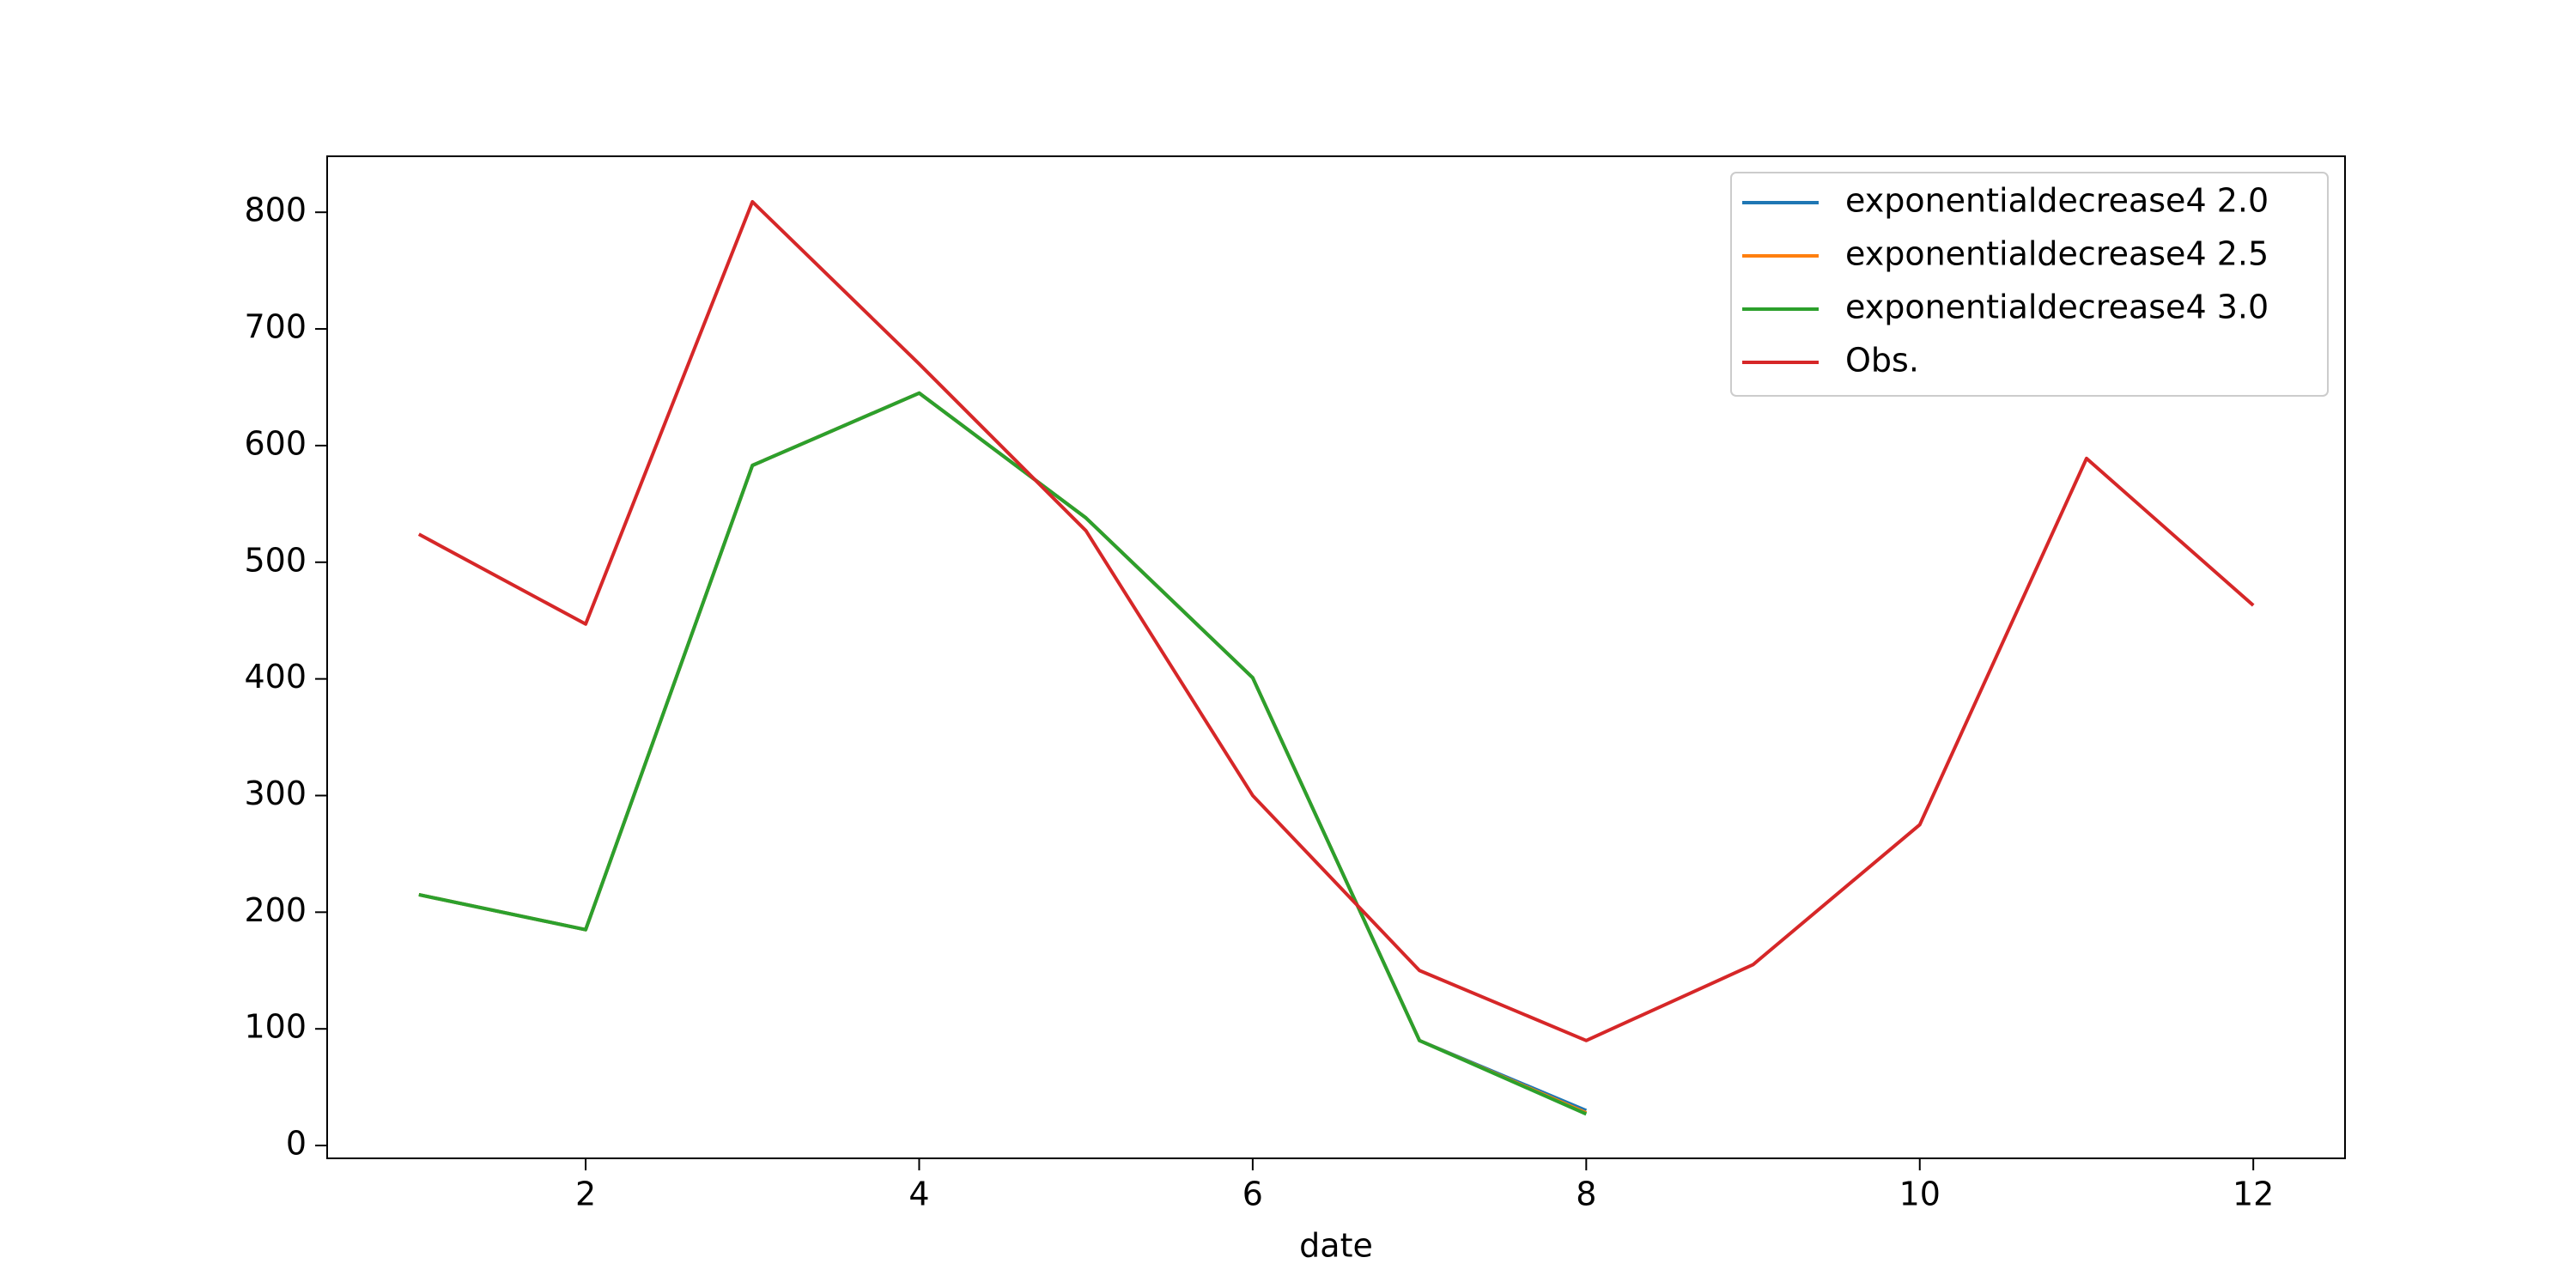 The width and height of the screenshot is (2576, 1288). Describe the element at coordinates (918, 1195) in the screenshot. I see `x-tick-label: 4` at that location.